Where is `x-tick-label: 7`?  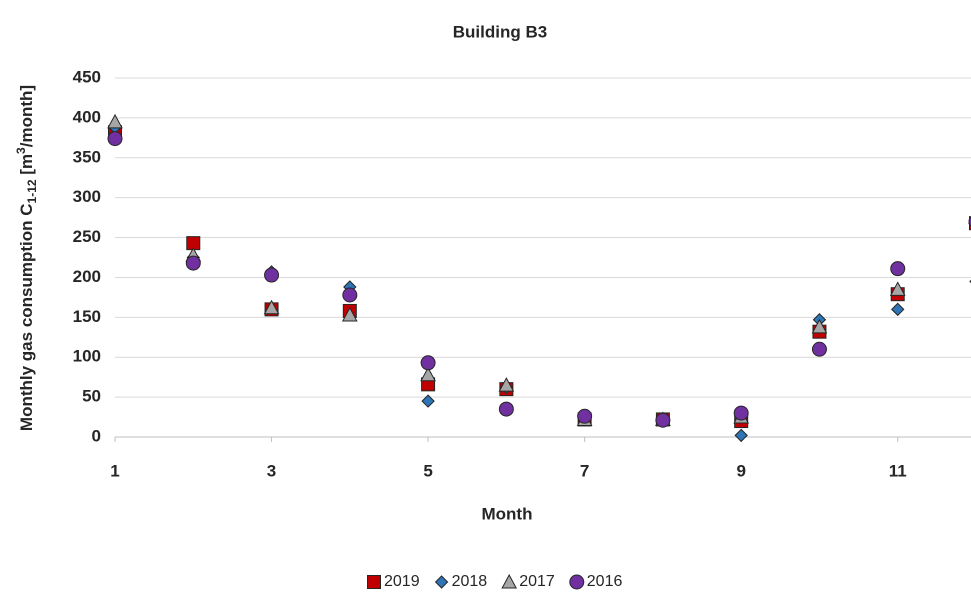 x-tick-label: 7 is located at coordinates (584, 470).